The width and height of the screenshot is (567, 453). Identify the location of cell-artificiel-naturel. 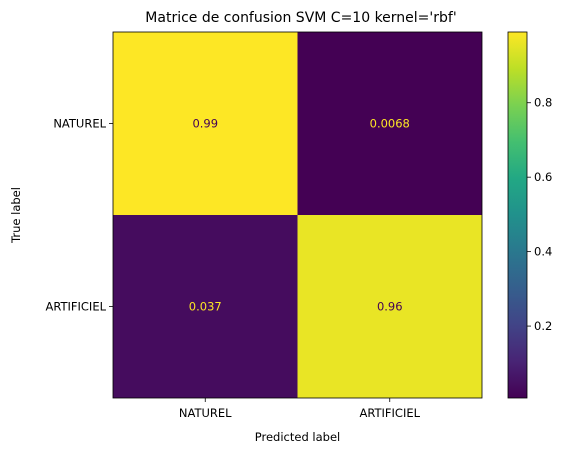
(205, 306).